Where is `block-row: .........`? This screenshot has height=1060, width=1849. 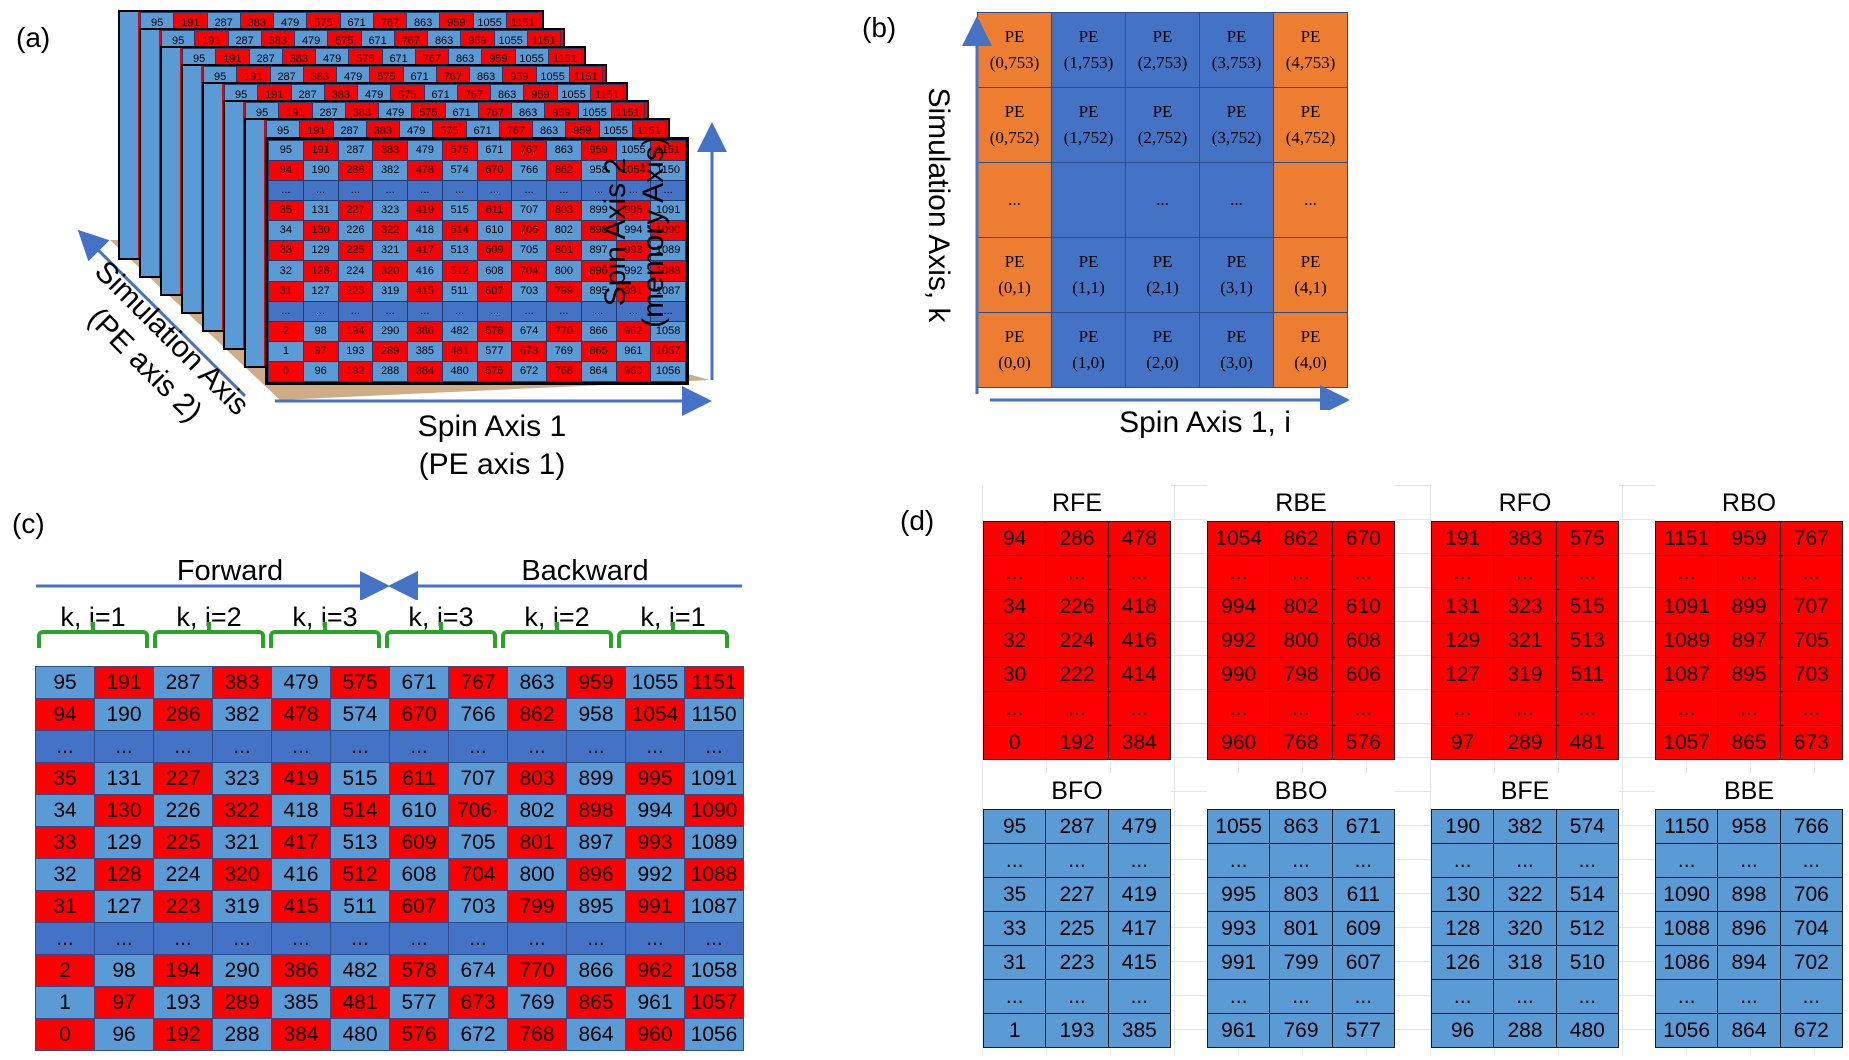
block-row: ......... is located at coordinates (1301, 860).